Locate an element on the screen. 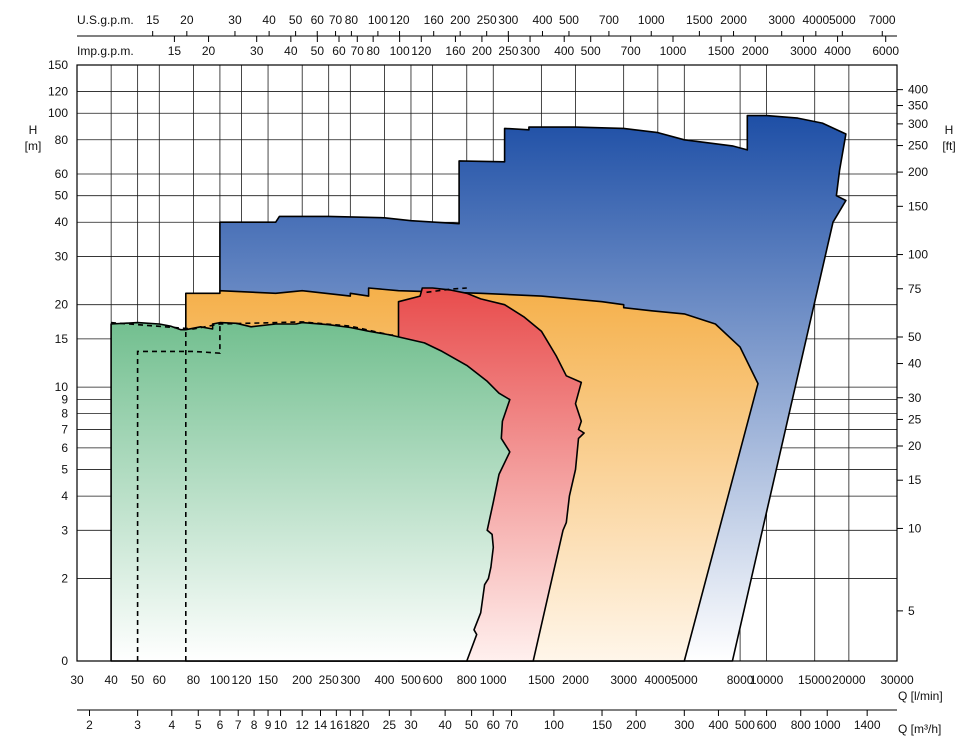 The width and height of the screenshot is (968, 736). impgpm-tick-label: 50 is located at coordinates (318, 51).